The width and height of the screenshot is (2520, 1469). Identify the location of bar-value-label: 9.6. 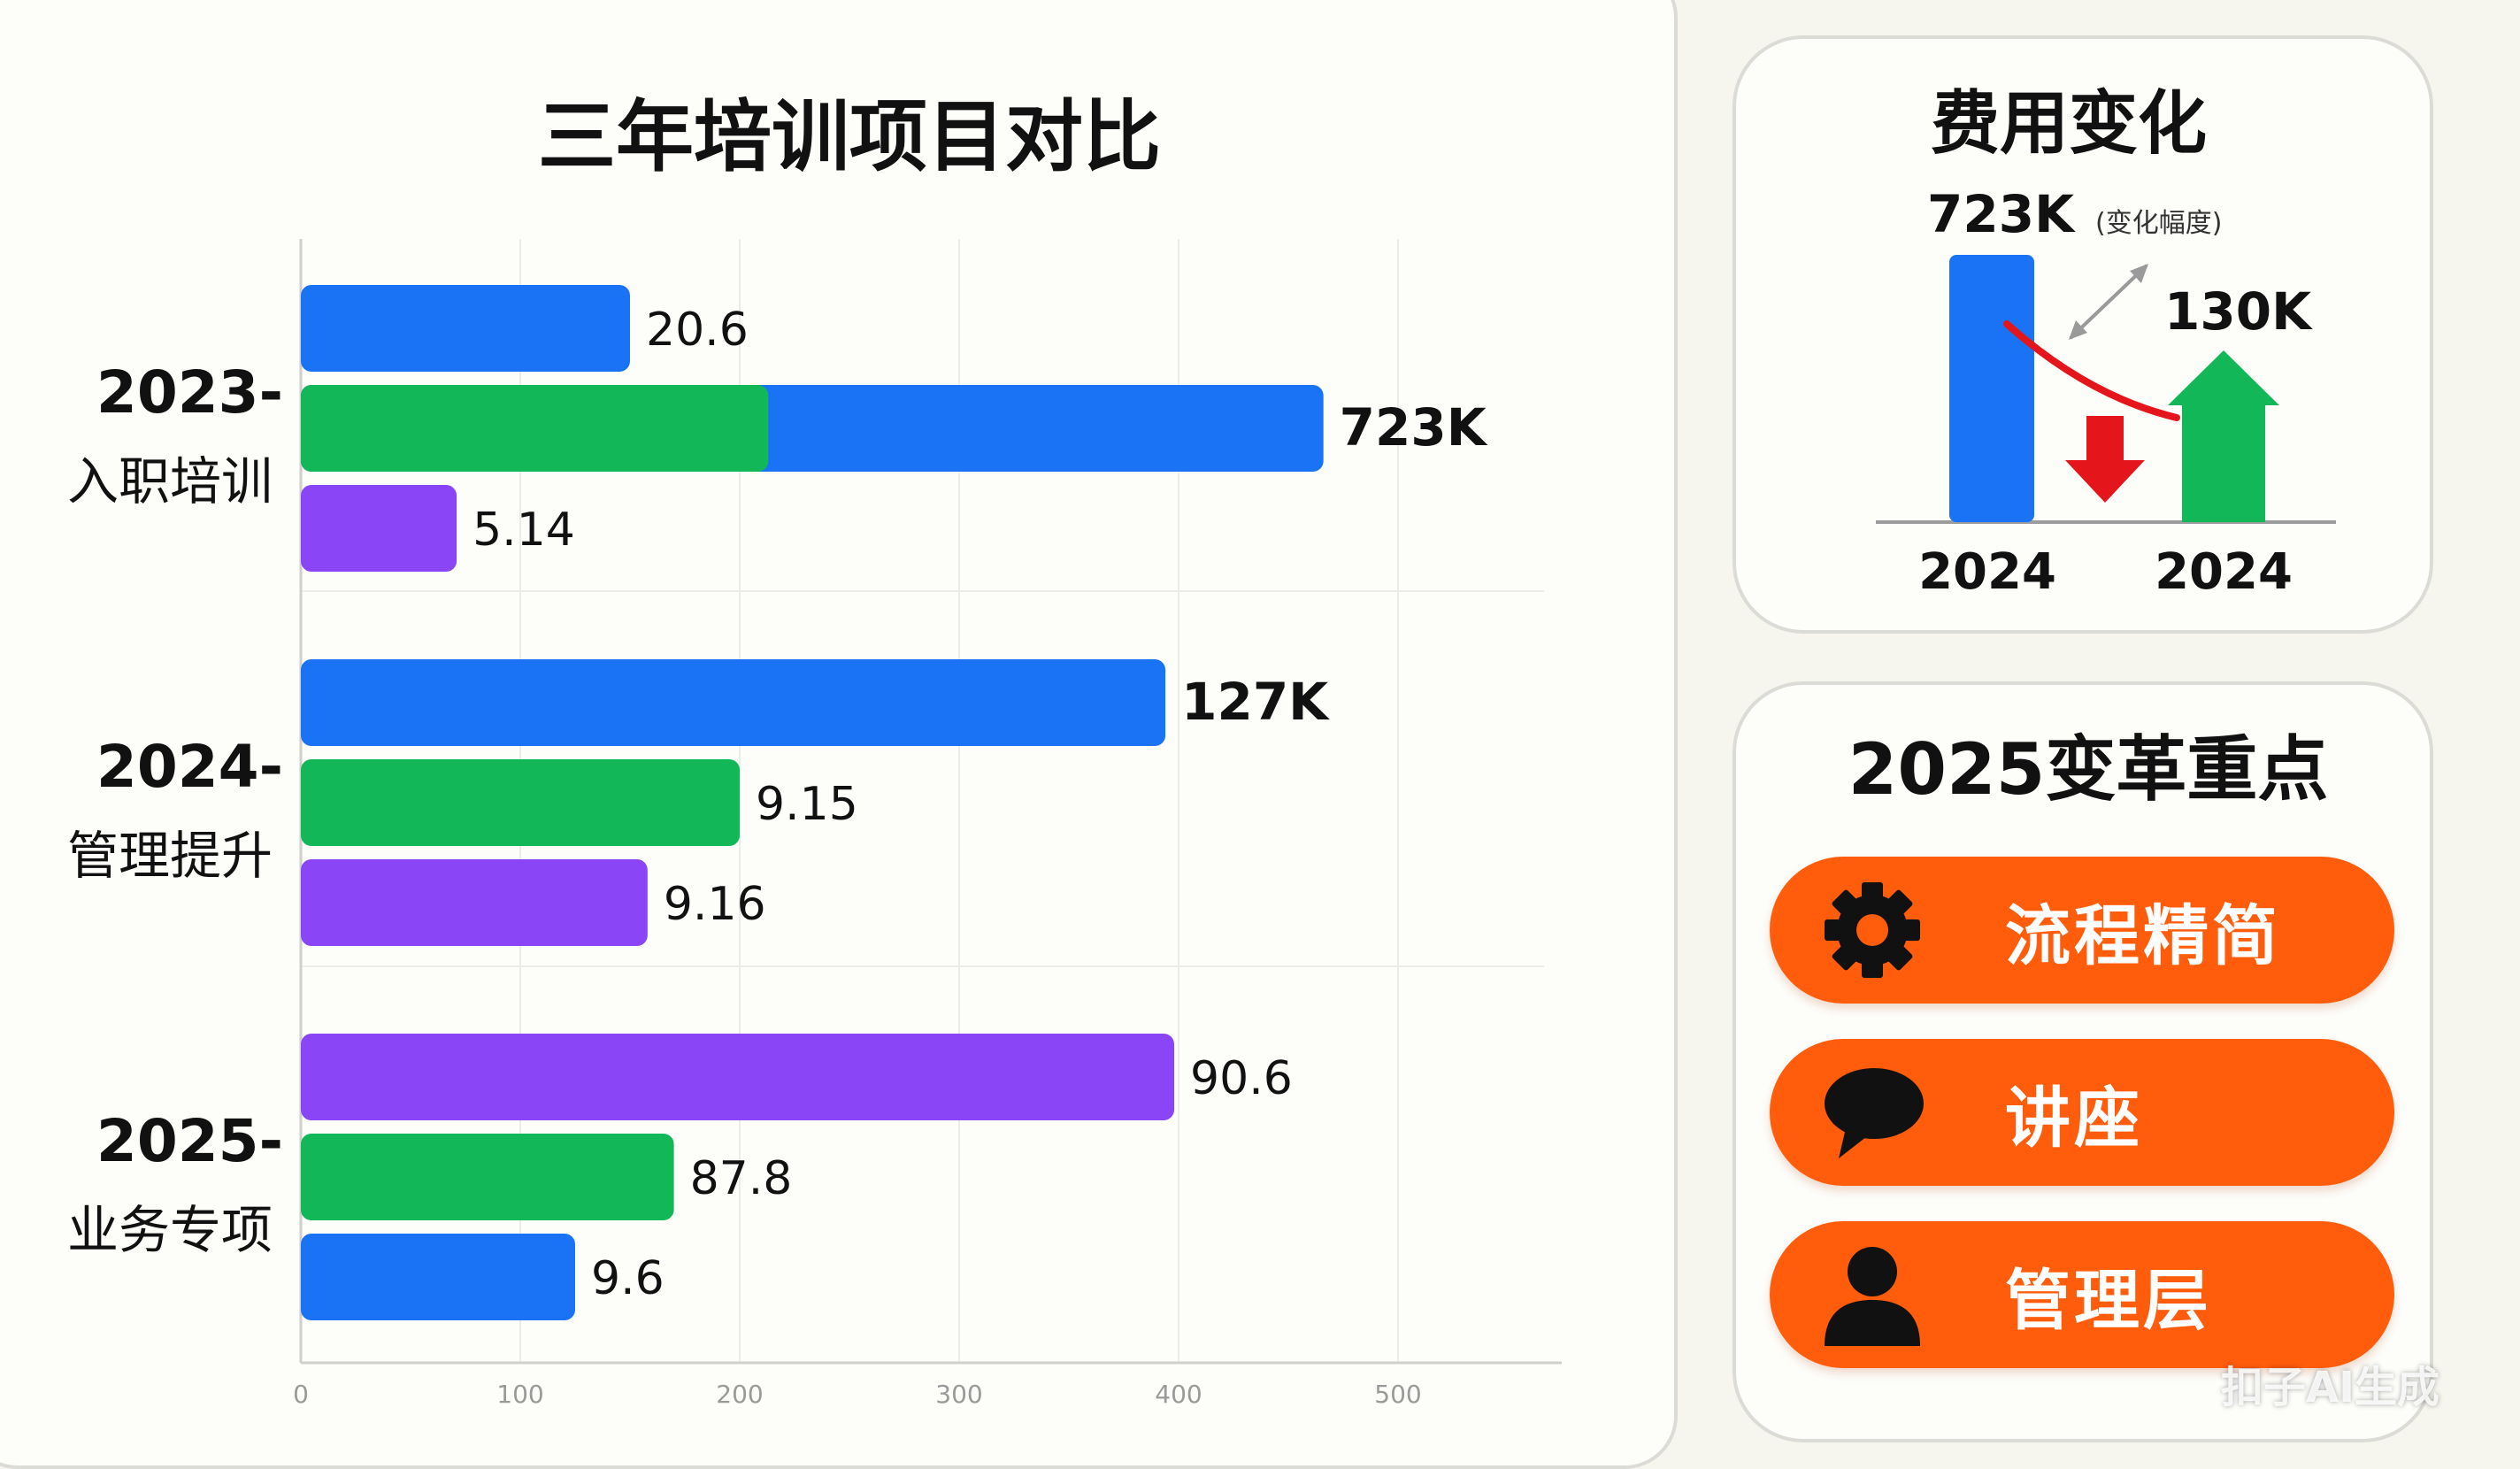
(628, 1278).